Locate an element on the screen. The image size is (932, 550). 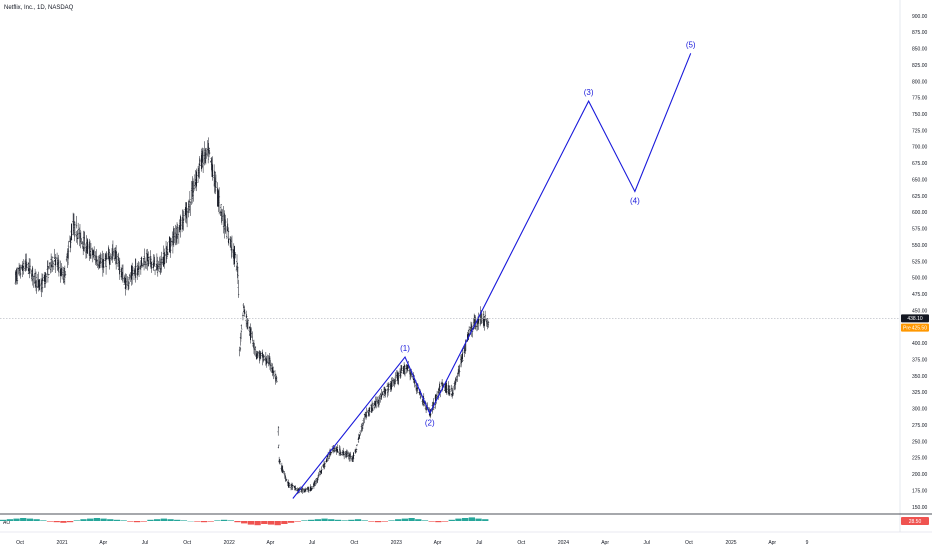
chart-title: Netflix, Inc., 1D, NASDAQ is located at coordinates (39, 8).